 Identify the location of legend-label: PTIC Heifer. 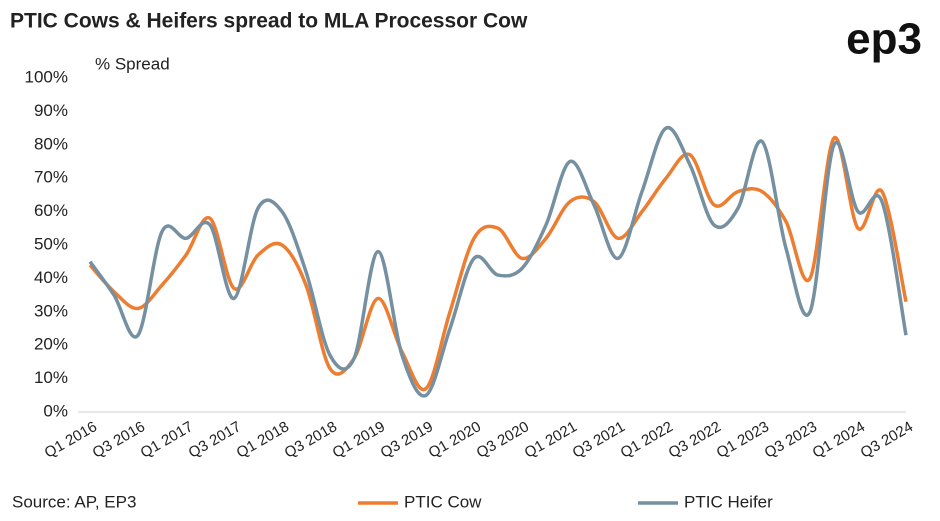
(728, 501).